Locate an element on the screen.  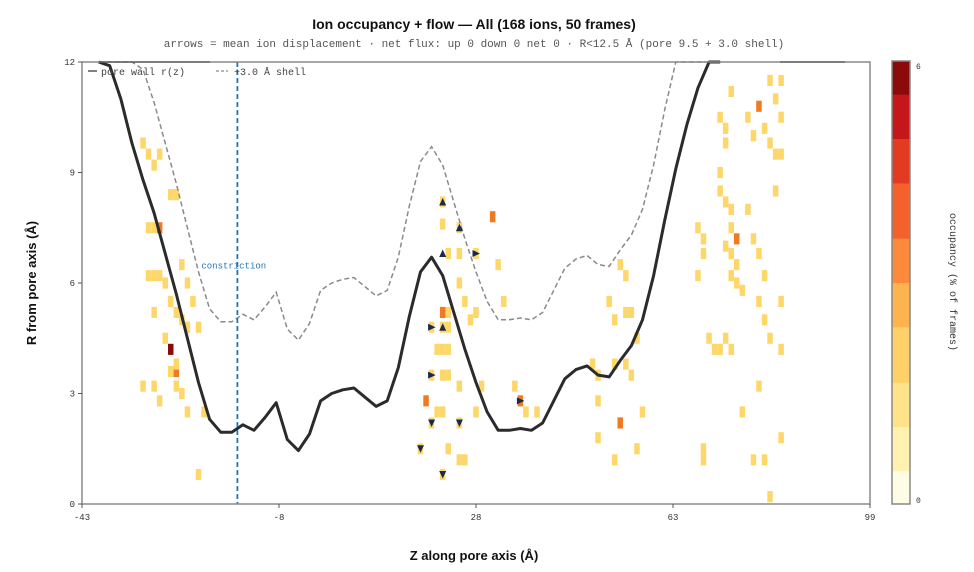
colorbar-label: occupancy (% of frames) is located at coordinates (952, 282).